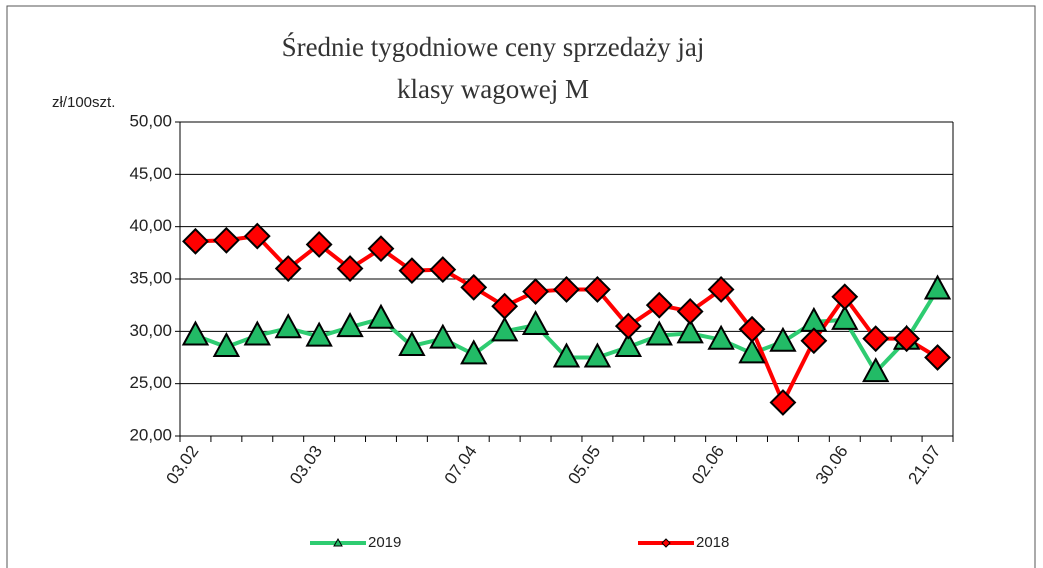  Describe the element at coordinates (150, 434) in the screenshot. I see `y-tick-label: 20,00` at that location.